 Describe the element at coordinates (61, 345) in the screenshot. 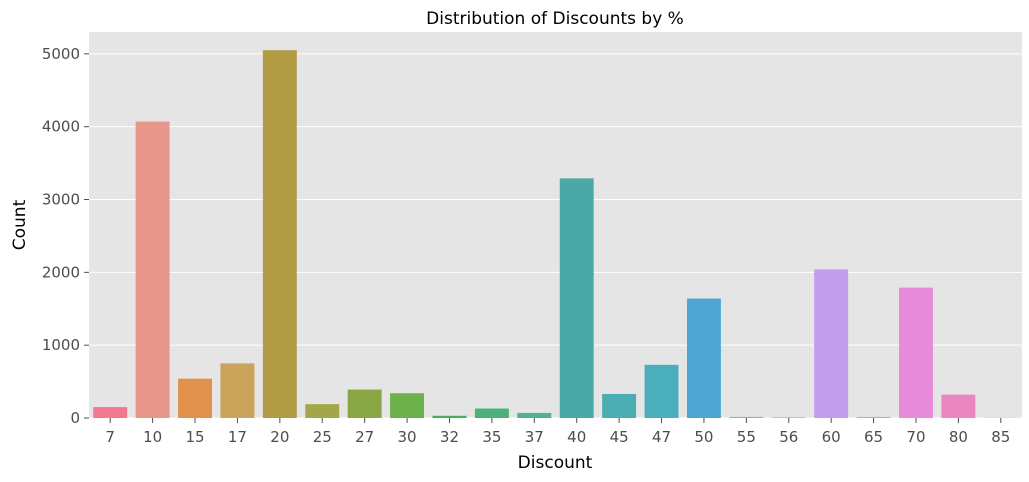

I see `y-tick-label: 1000` at that location.